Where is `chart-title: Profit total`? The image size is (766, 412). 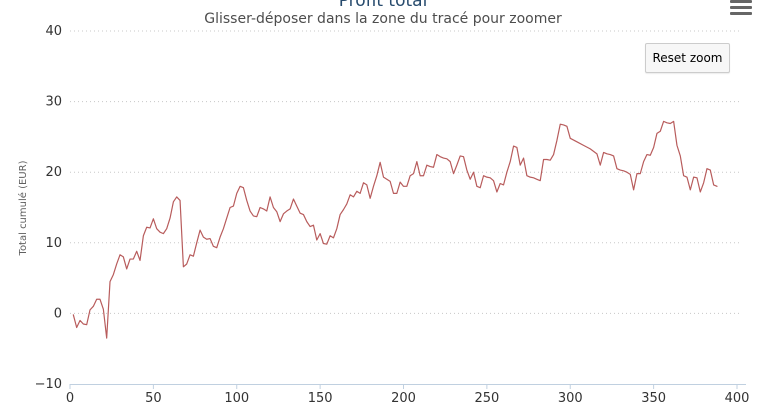 chart-title: Profit total is located at coordinates (383, 5).